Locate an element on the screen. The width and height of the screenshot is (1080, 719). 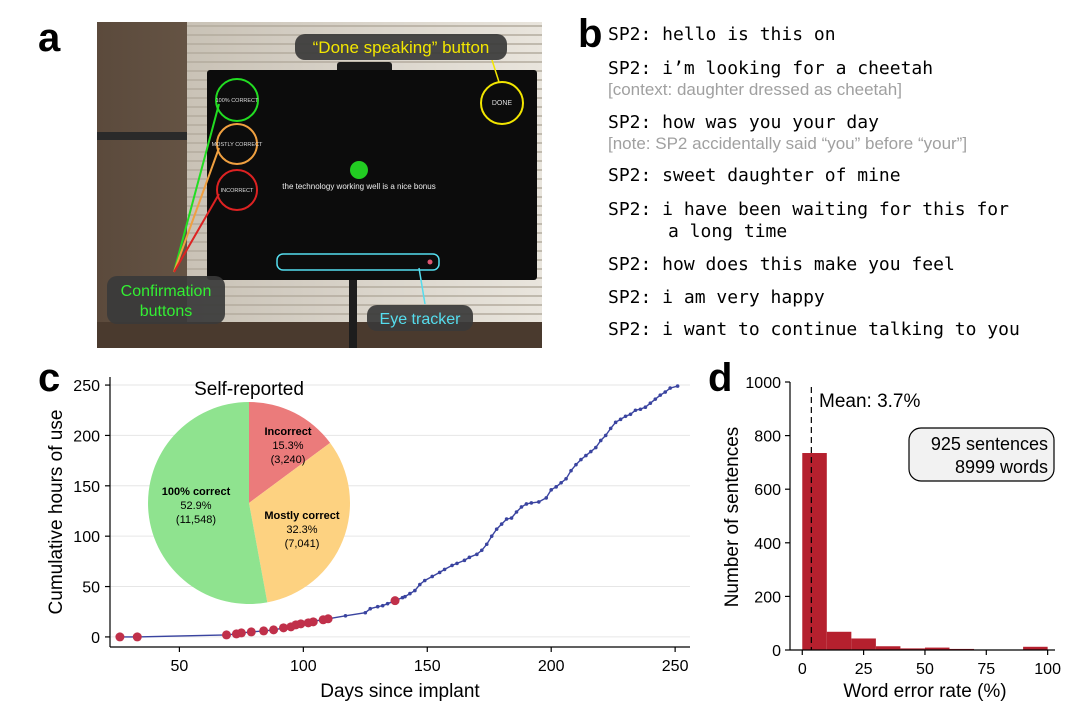
pie-label-mostly: Mostly correct 32.3% (7,041) is located at coordinates (302, 530).